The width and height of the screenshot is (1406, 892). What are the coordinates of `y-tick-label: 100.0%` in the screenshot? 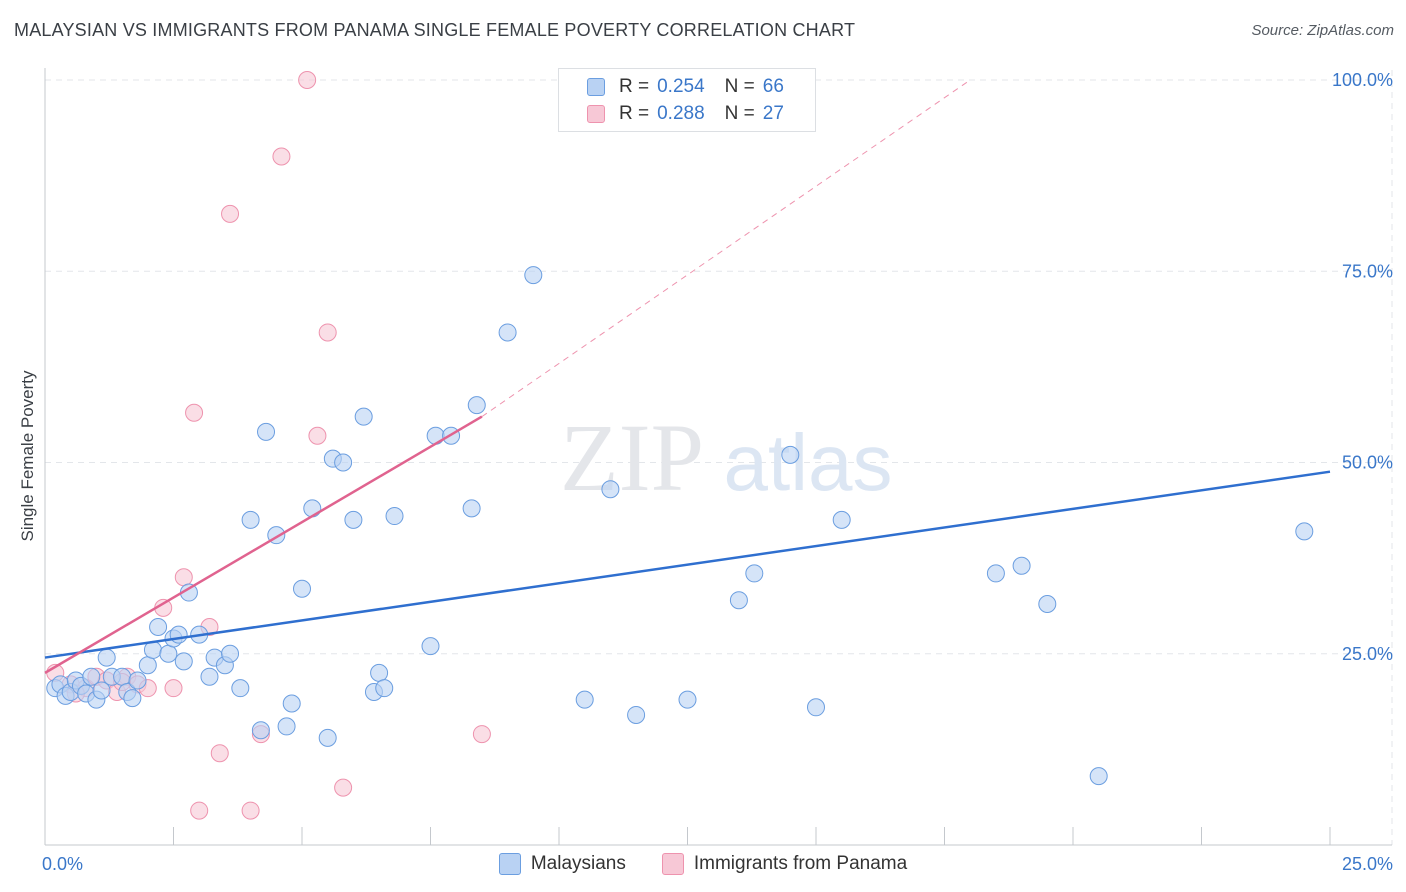 It's located at (1362, 80).